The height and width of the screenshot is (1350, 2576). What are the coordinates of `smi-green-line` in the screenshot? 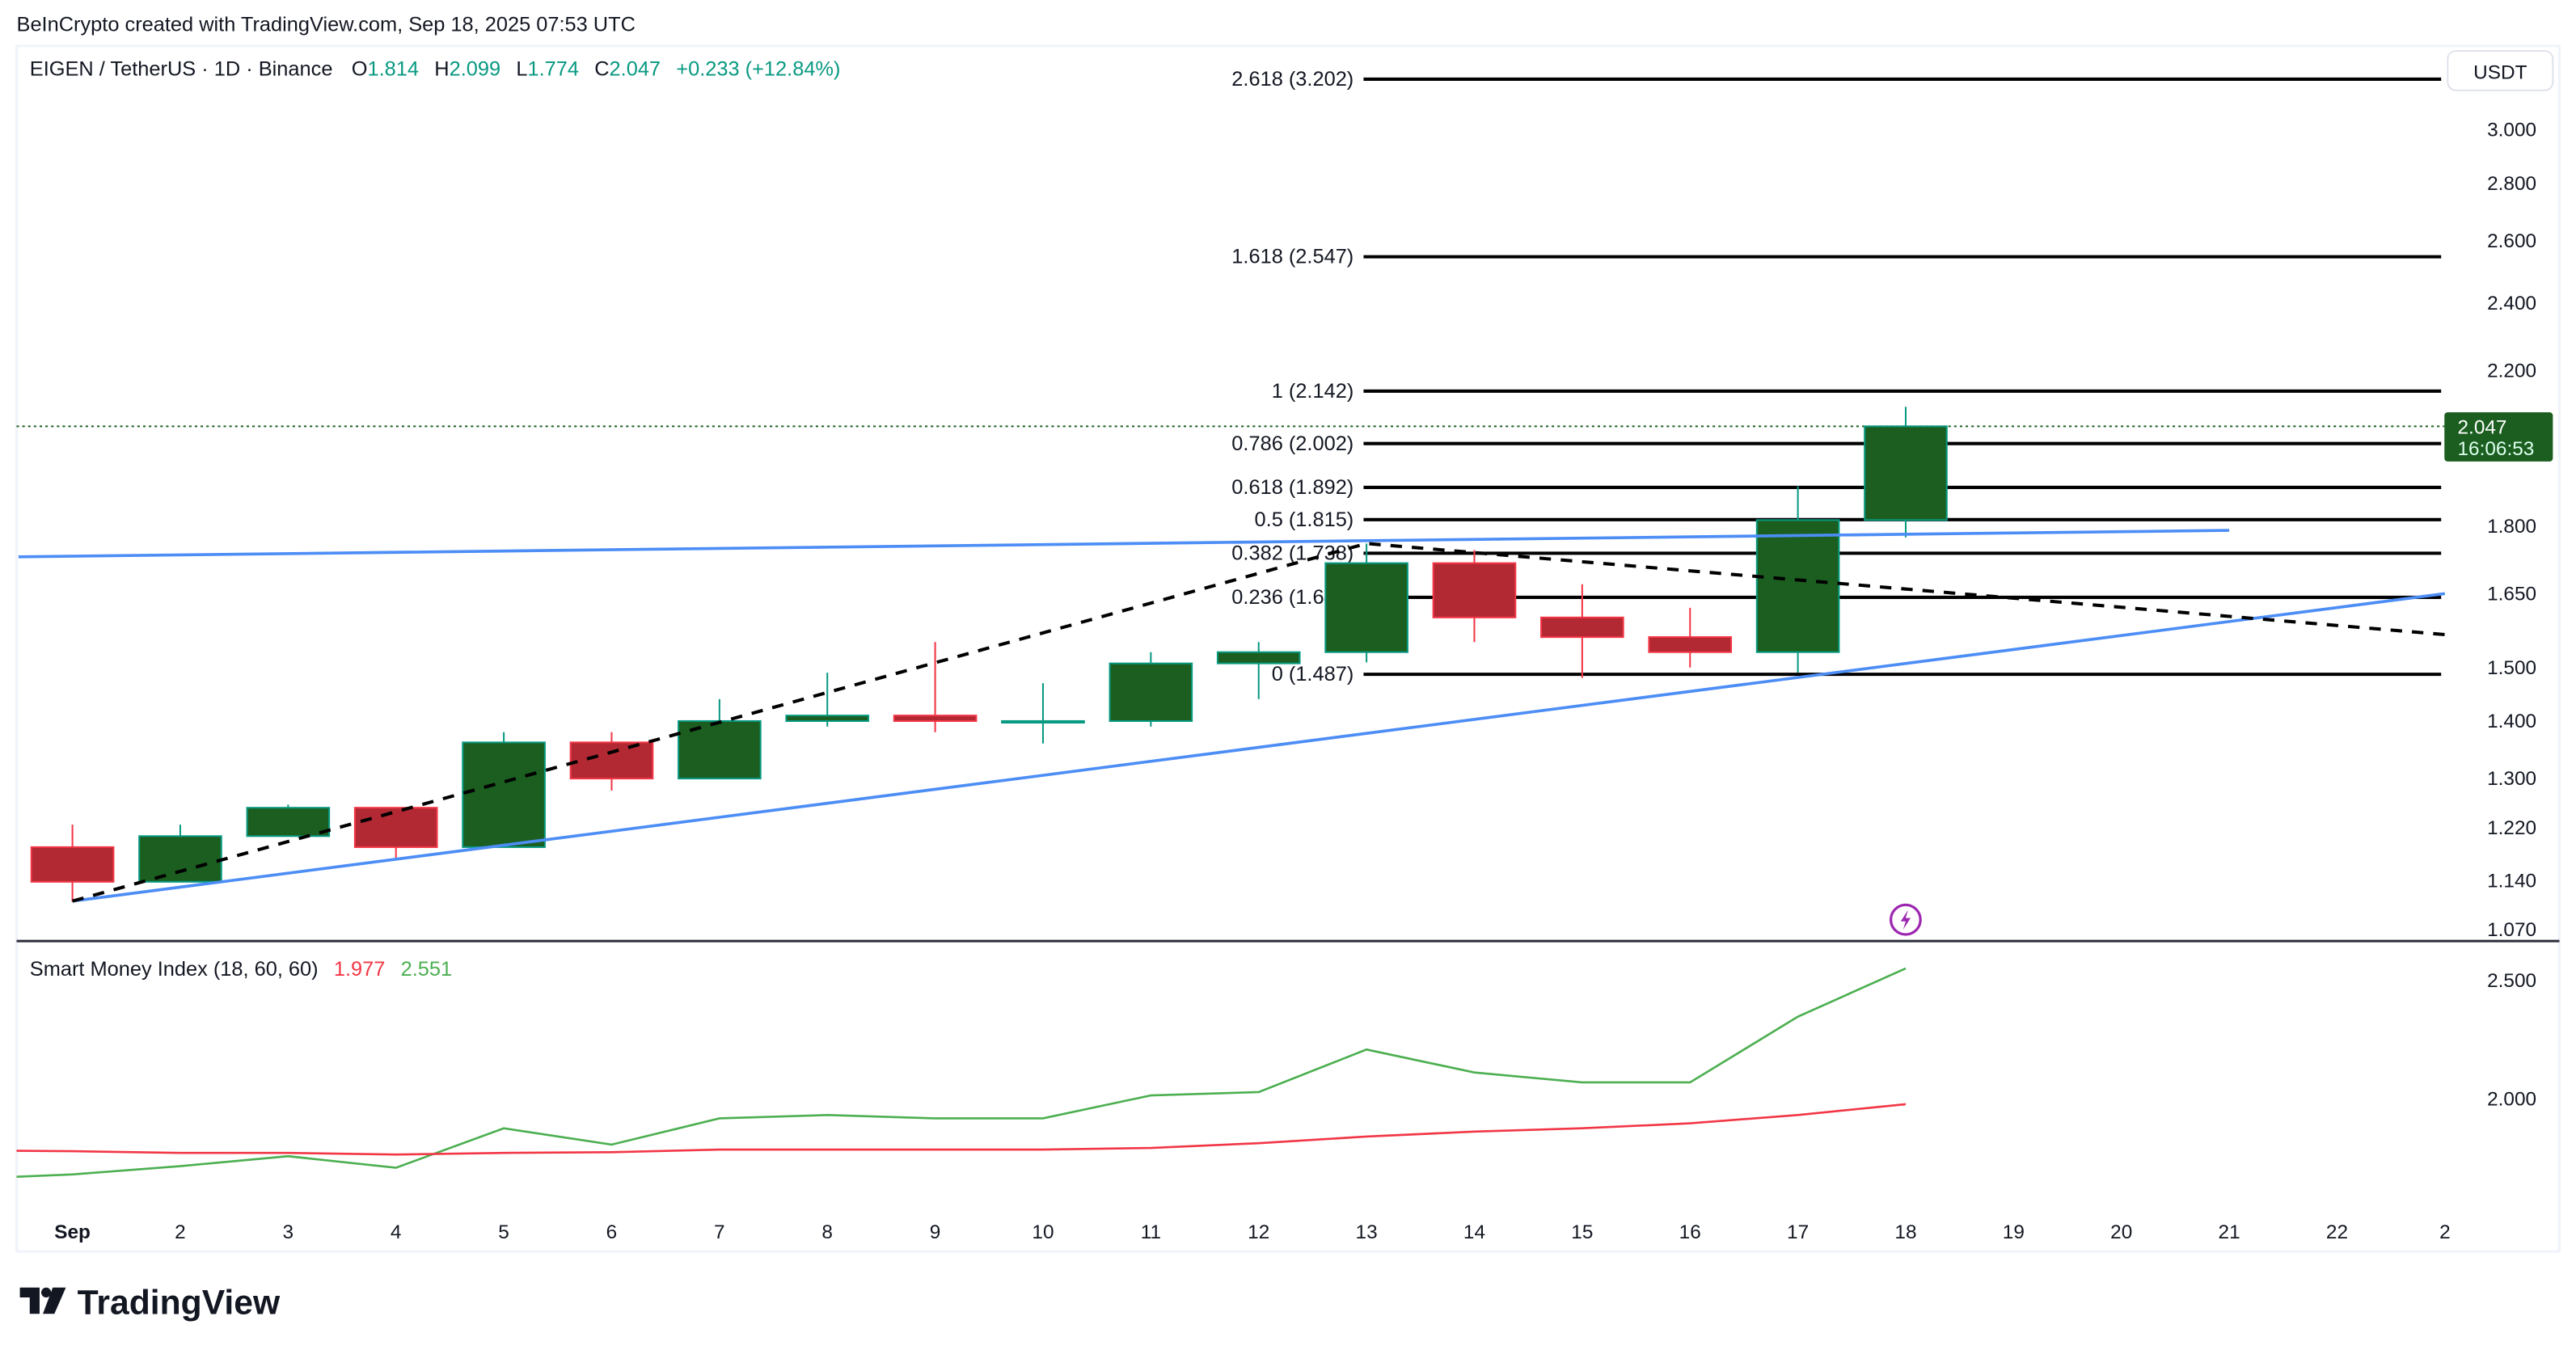 It's located at (961, 1073).